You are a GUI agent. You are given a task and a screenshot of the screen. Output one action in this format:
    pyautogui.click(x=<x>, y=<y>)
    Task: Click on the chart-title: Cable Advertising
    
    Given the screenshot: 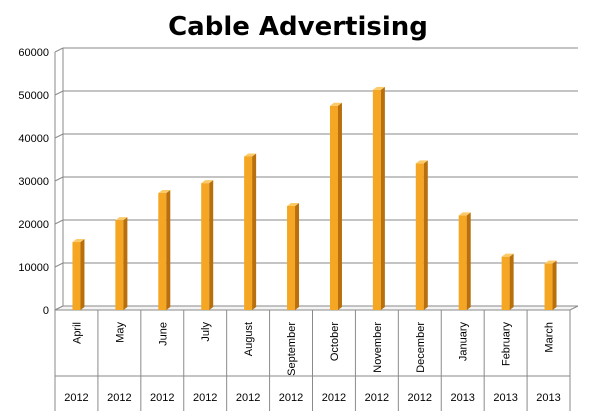 What is the action you would take?
    pyautogui.click(x=298, y=27)
    